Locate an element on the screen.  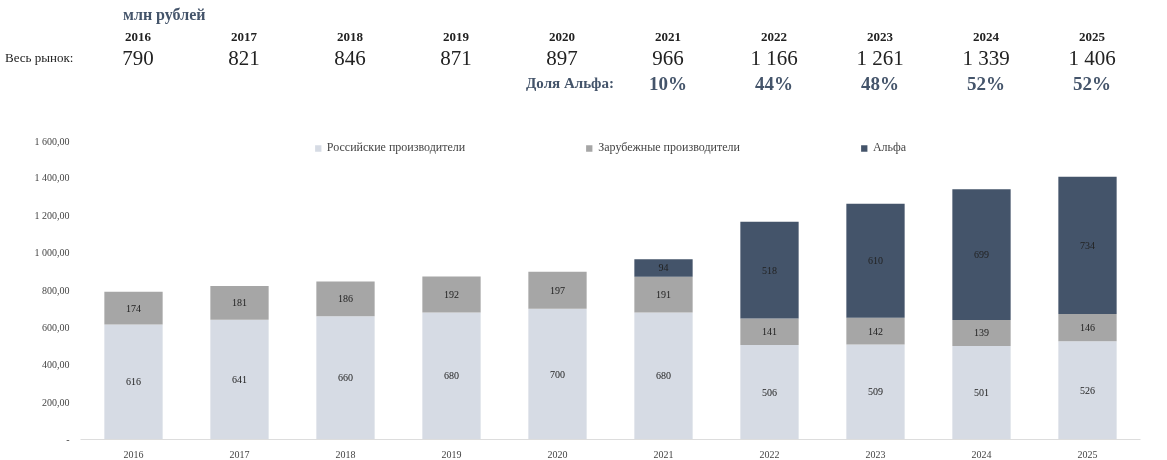
y-tick-label: - is located at coordinates (68, 439).